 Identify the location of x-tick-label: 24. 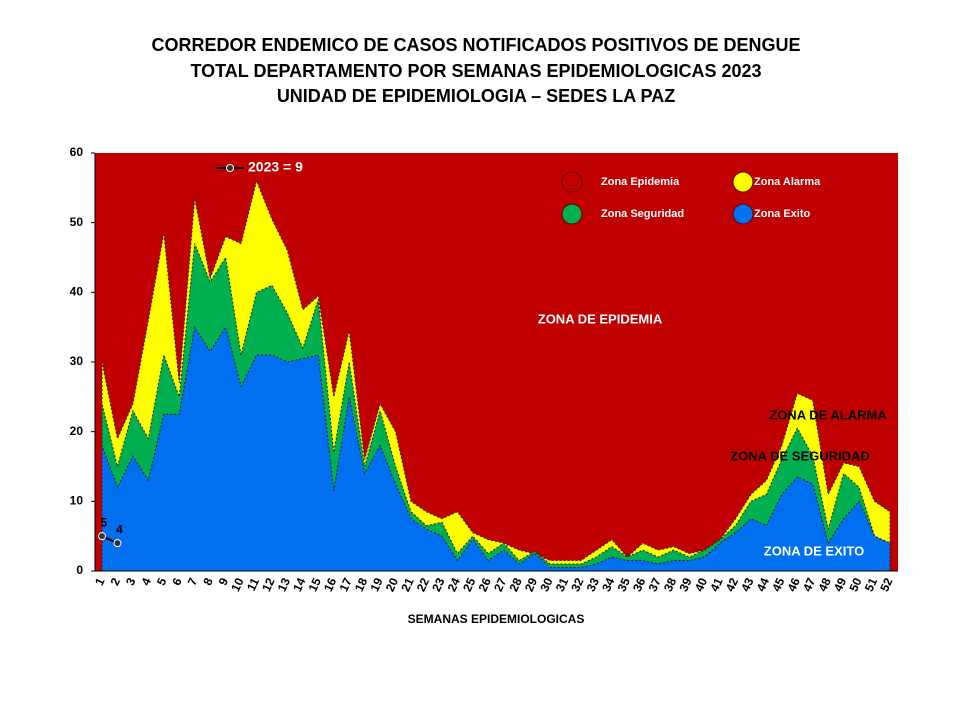
(454, 584).